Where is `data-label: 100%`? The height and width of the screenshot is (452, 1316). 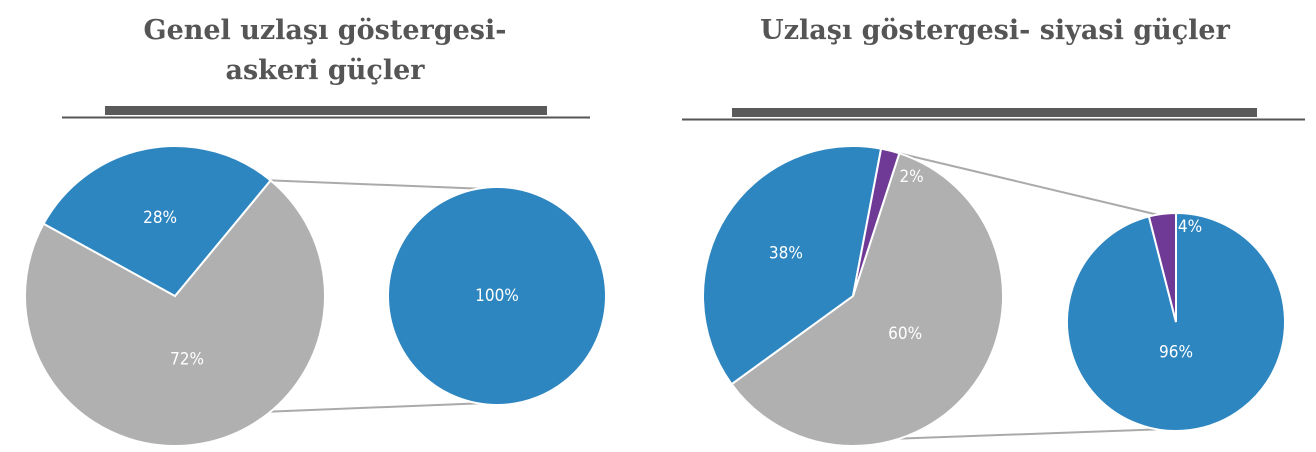 data-label: 100% is located at coordinates (497, 296).